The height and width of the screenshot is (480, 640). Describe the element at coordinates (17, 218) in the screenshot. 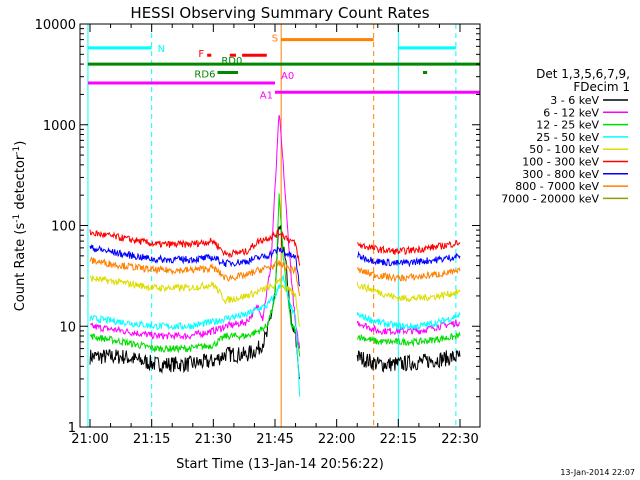

I see `y-axis-label-sup1: -1` at that location.